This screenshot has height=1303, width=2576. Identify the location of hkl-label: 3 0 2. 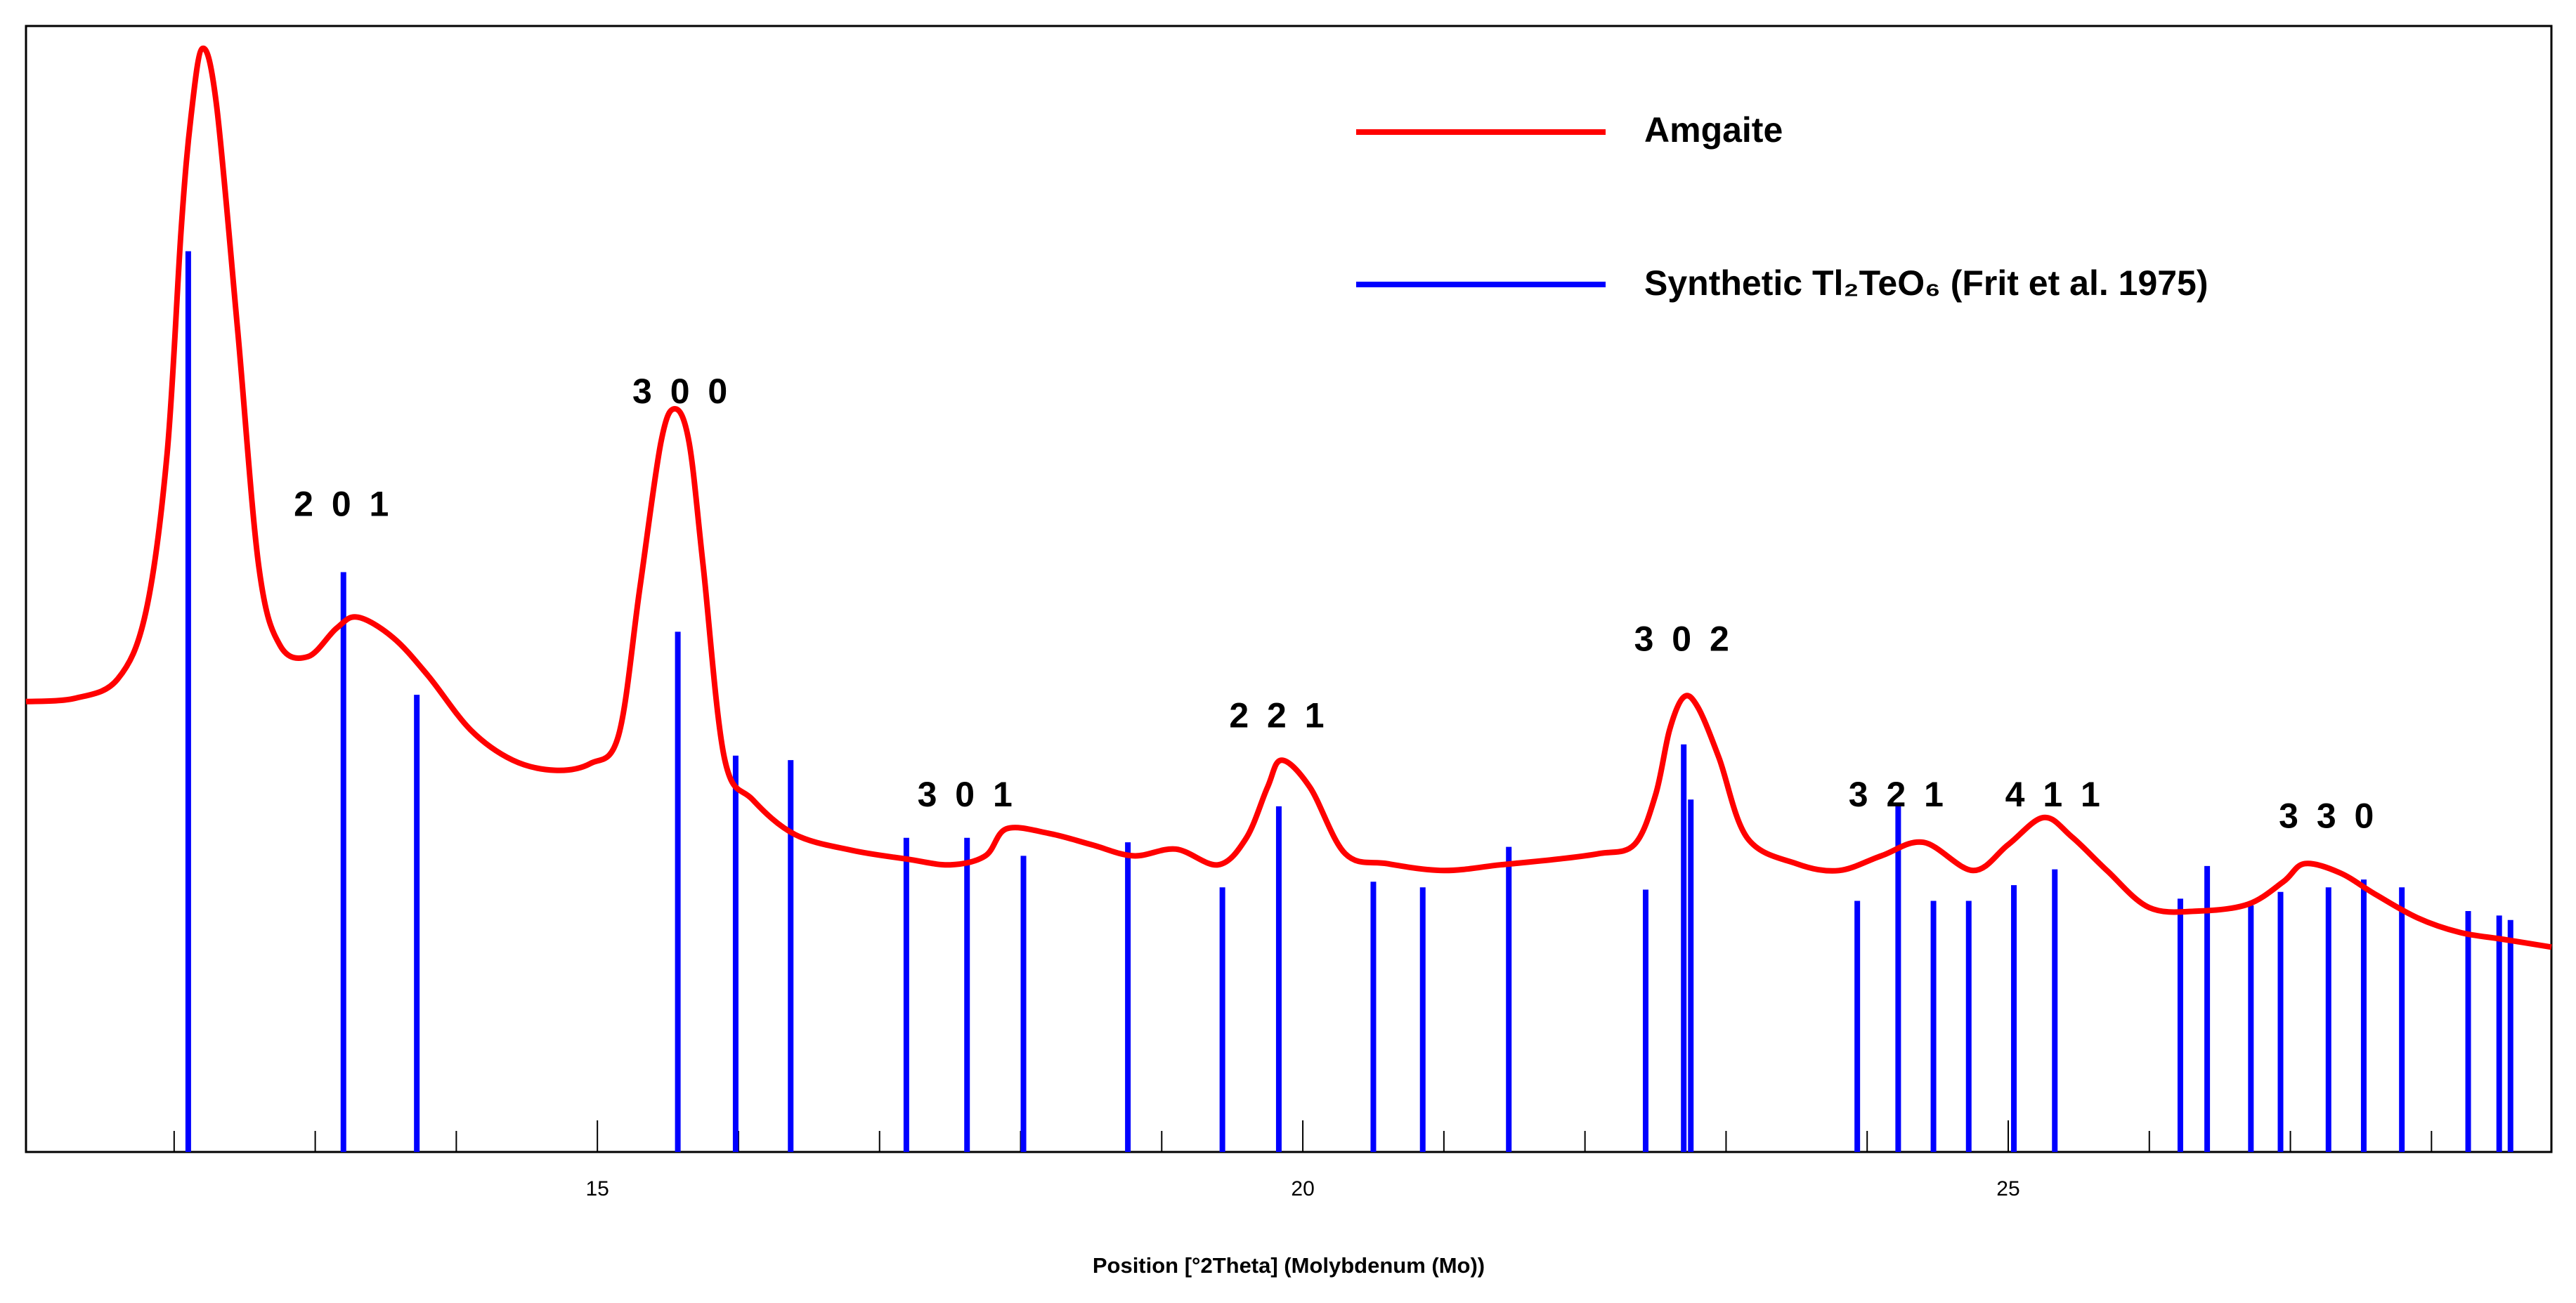
(1683, 639).